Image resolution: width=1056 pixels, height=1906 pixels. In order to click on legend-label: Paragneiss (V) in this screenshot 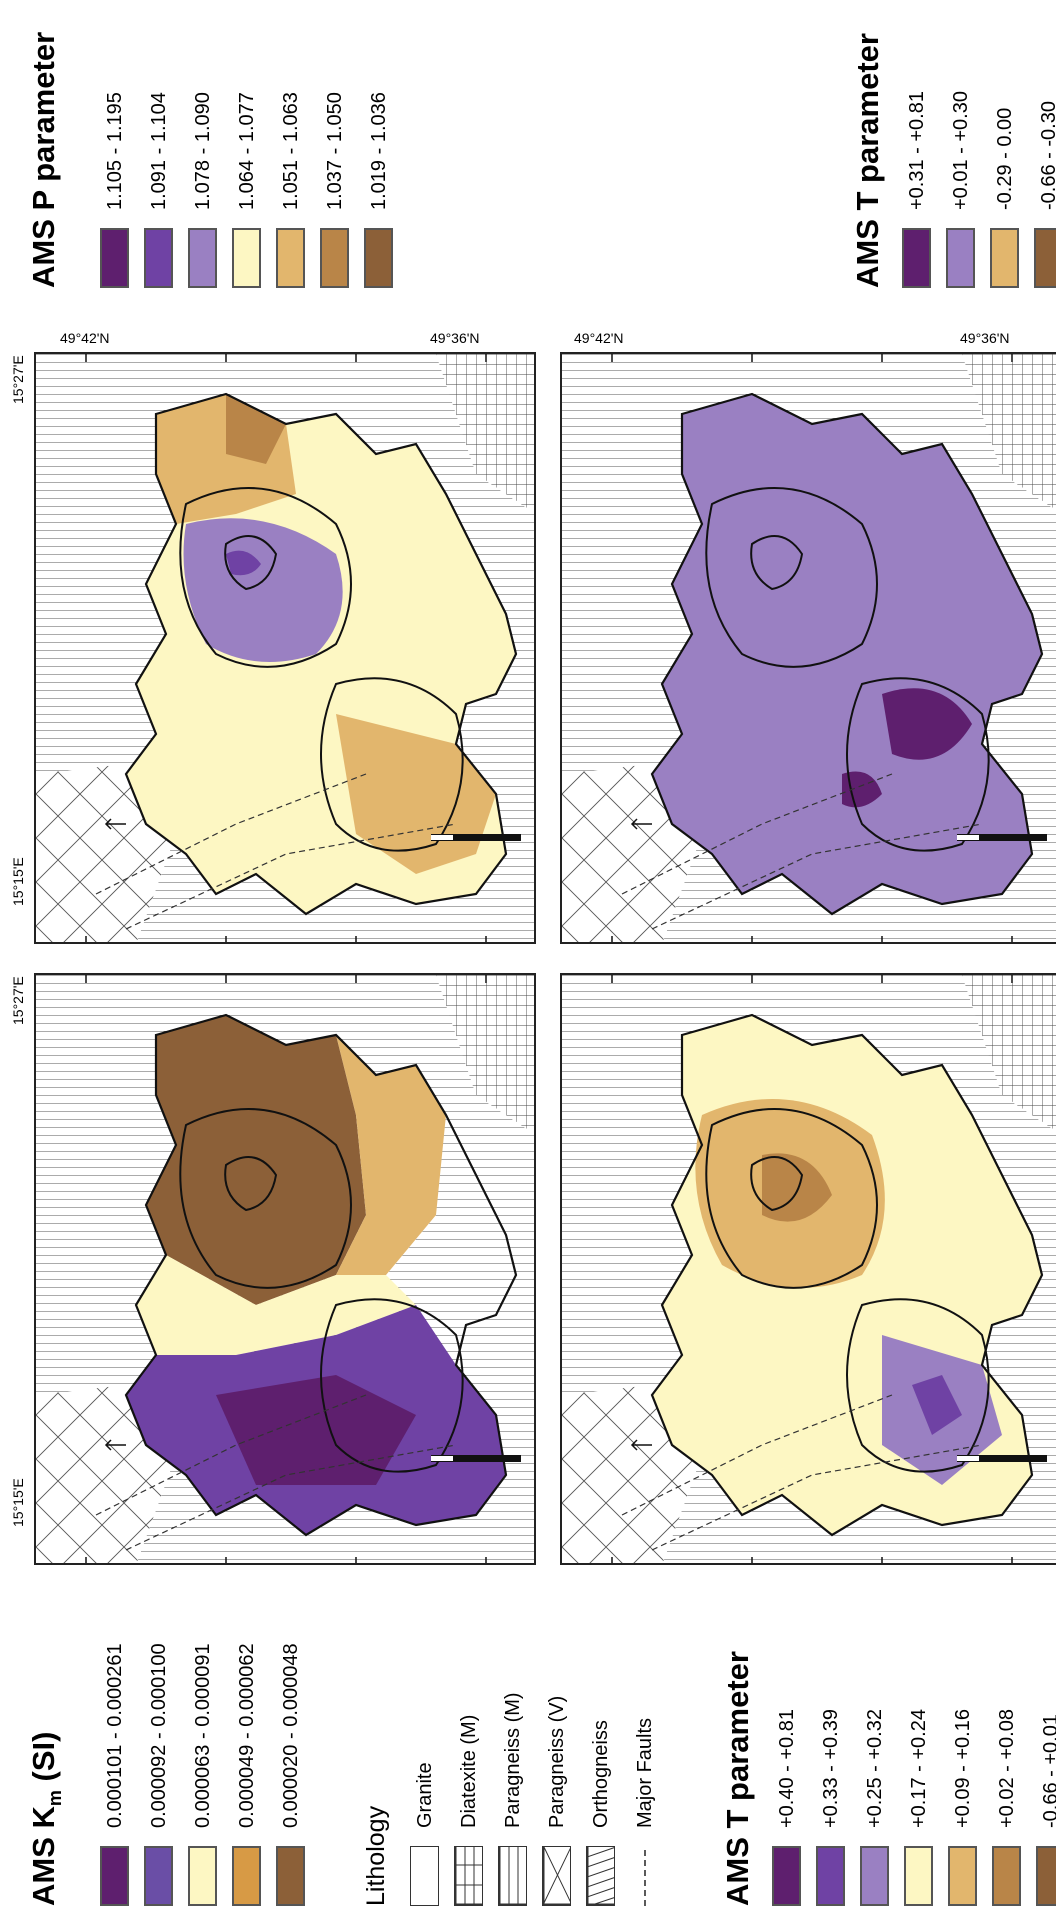, I will do `click(557, 1761)`.